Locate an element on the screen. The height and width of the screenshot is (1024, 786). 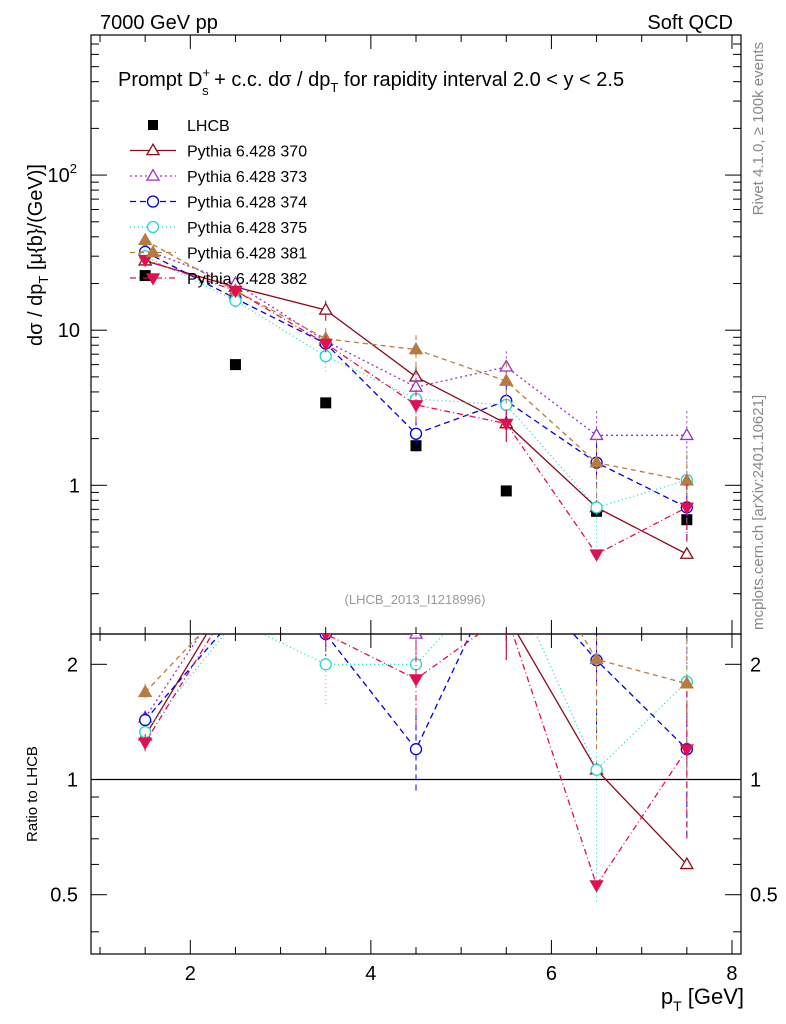
x-axis-label: pT [GeV] is located at coordinates (702, 999).